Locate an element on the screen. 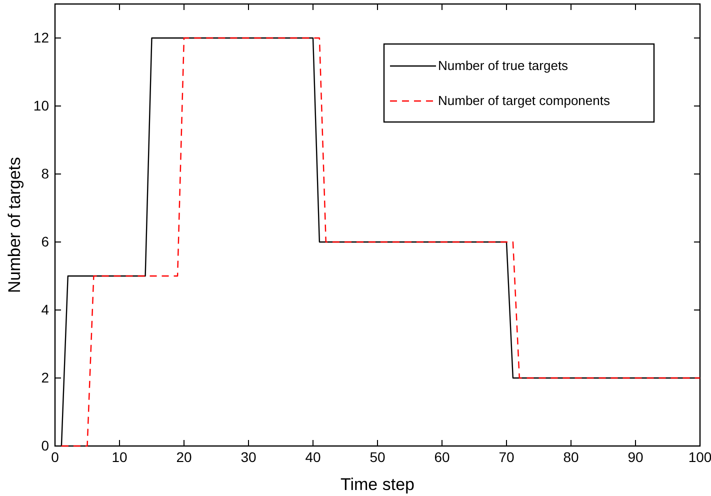 This screenshot has height=496, width=711. x-tick-label: 90 is located at coordinates (636, 456).